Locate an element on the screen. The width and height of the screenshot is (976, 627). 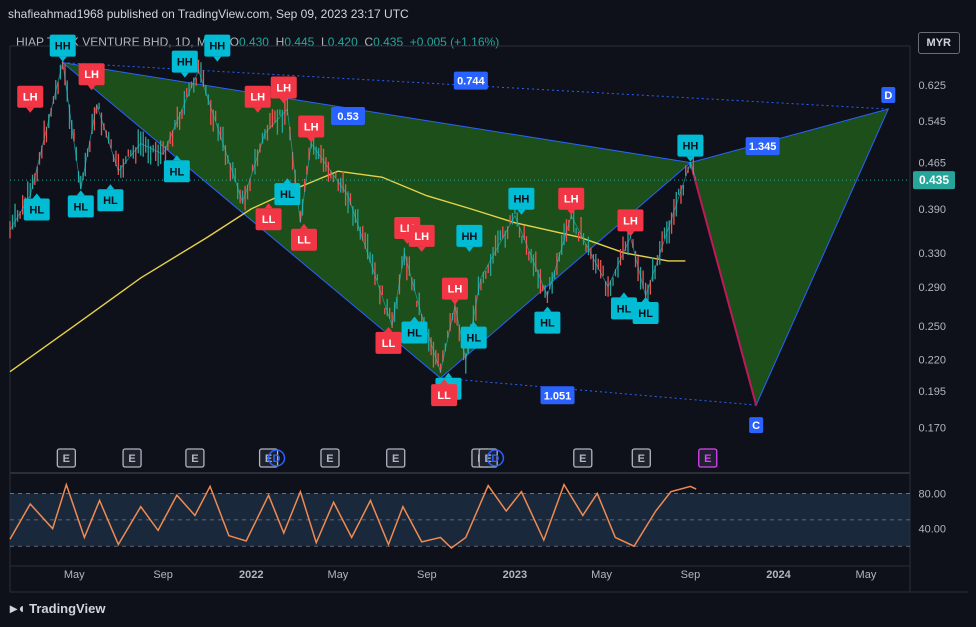
dividend-marker-icon is located at coordinates (495, 458).